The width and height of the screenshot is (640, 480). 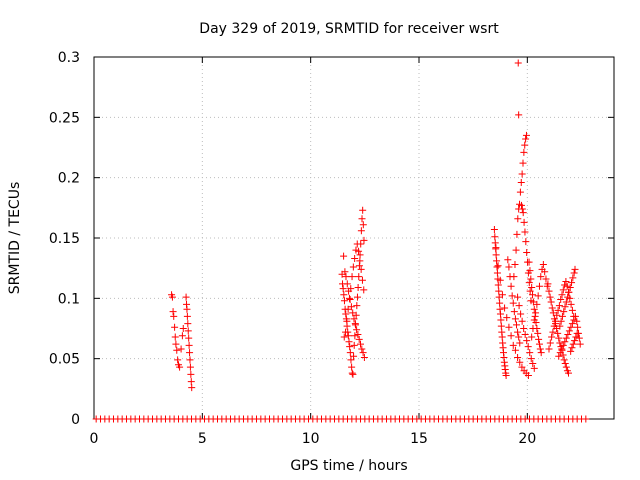 I want to click on y-tick-label: 0.1, so click(x=69, y=299).